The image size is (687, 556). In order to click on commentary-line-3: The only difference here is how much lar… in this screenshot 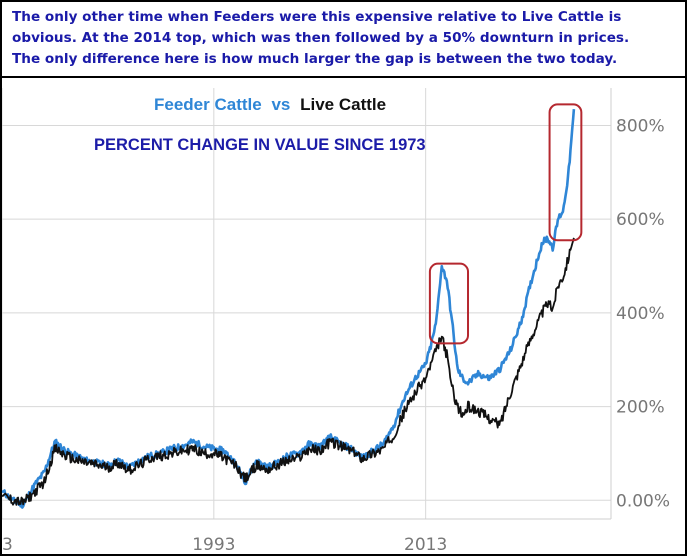, I will do `click(315, 59)`.